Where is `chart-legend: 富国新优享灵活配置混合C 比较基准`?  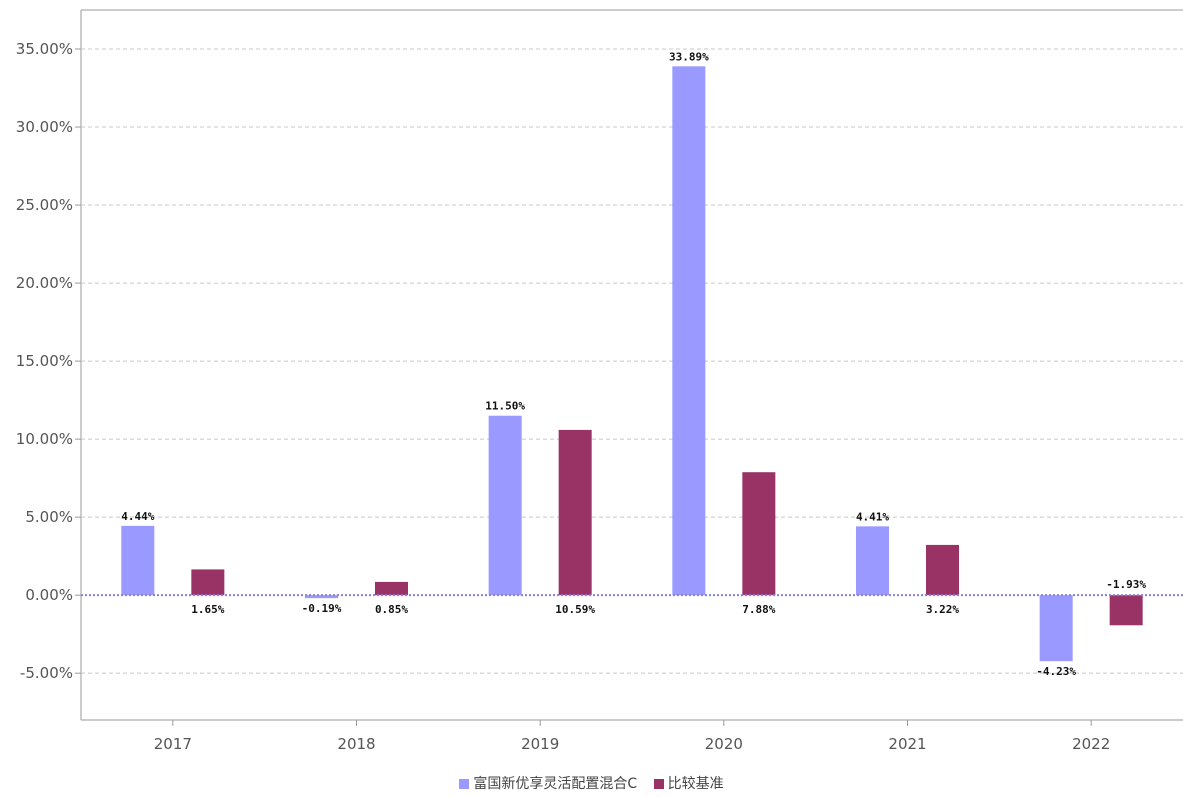
chart-legend: 富国新优享灵活配置混合C 比较基准 is located at coordinates (591, 783).